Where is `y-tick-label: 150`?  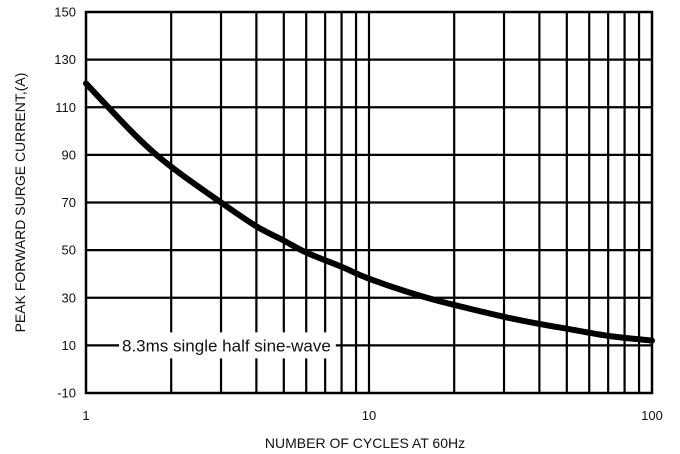 y-tick-label: 150 is located at coordinates (65, 12).